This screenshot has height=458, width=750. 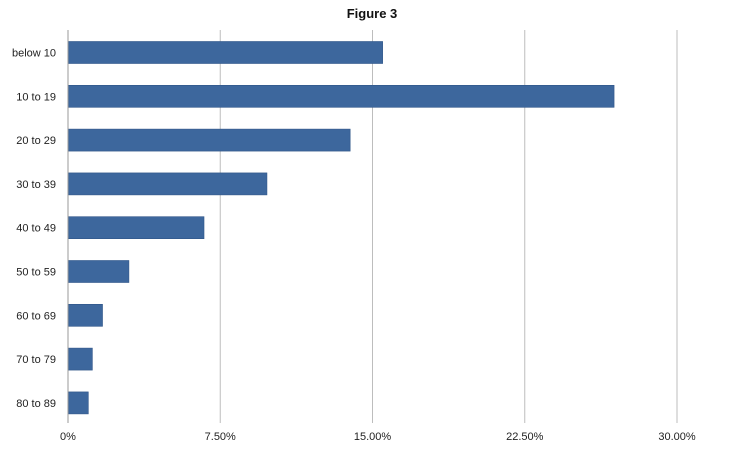 I want to click on category-label: 80 to 89, so click(x=36, y=404).